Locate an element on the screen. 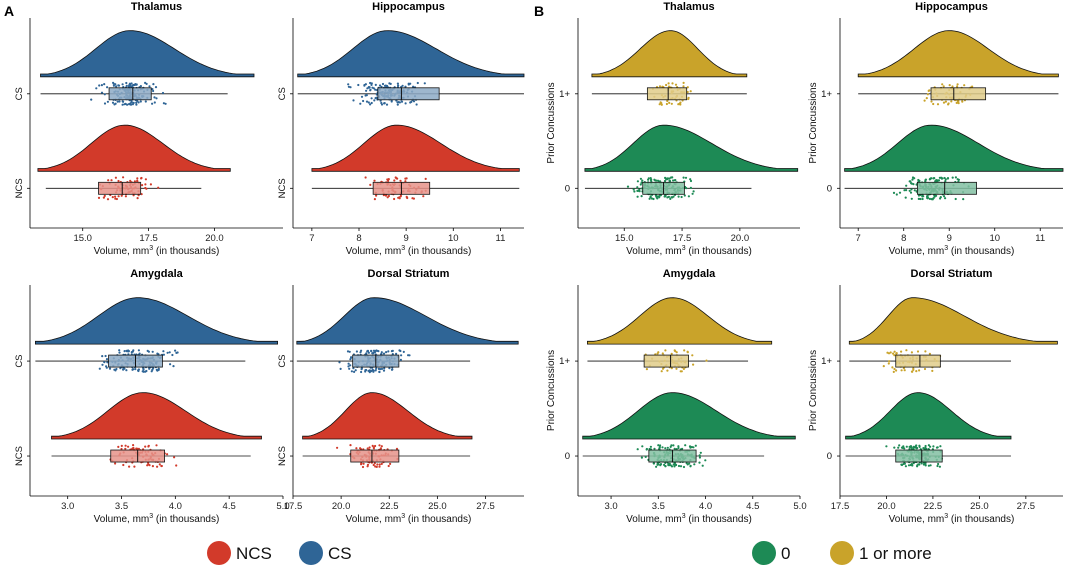 This screenshot has width=1074, height=569. y-tick-label: NCS is located at coordinates (19, 456).